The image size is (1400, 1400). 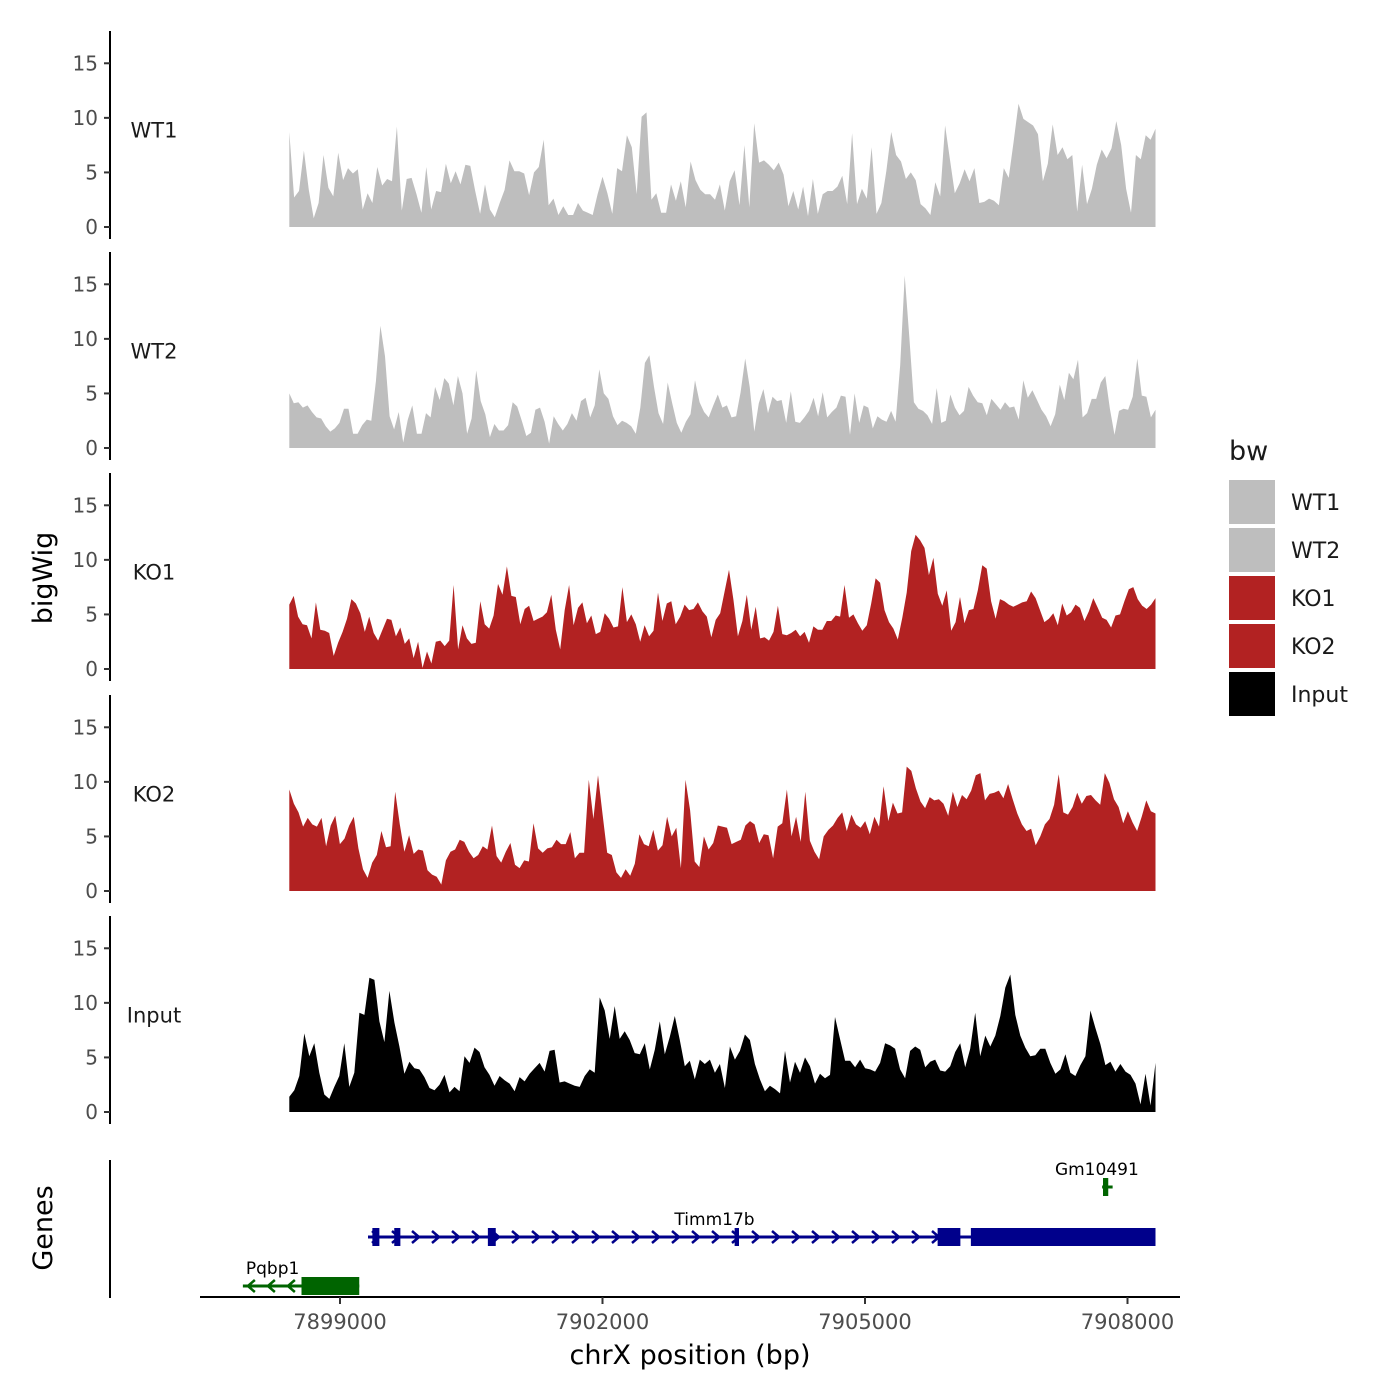 I want to click on track-label: WT2, so click(x=154, y=352).